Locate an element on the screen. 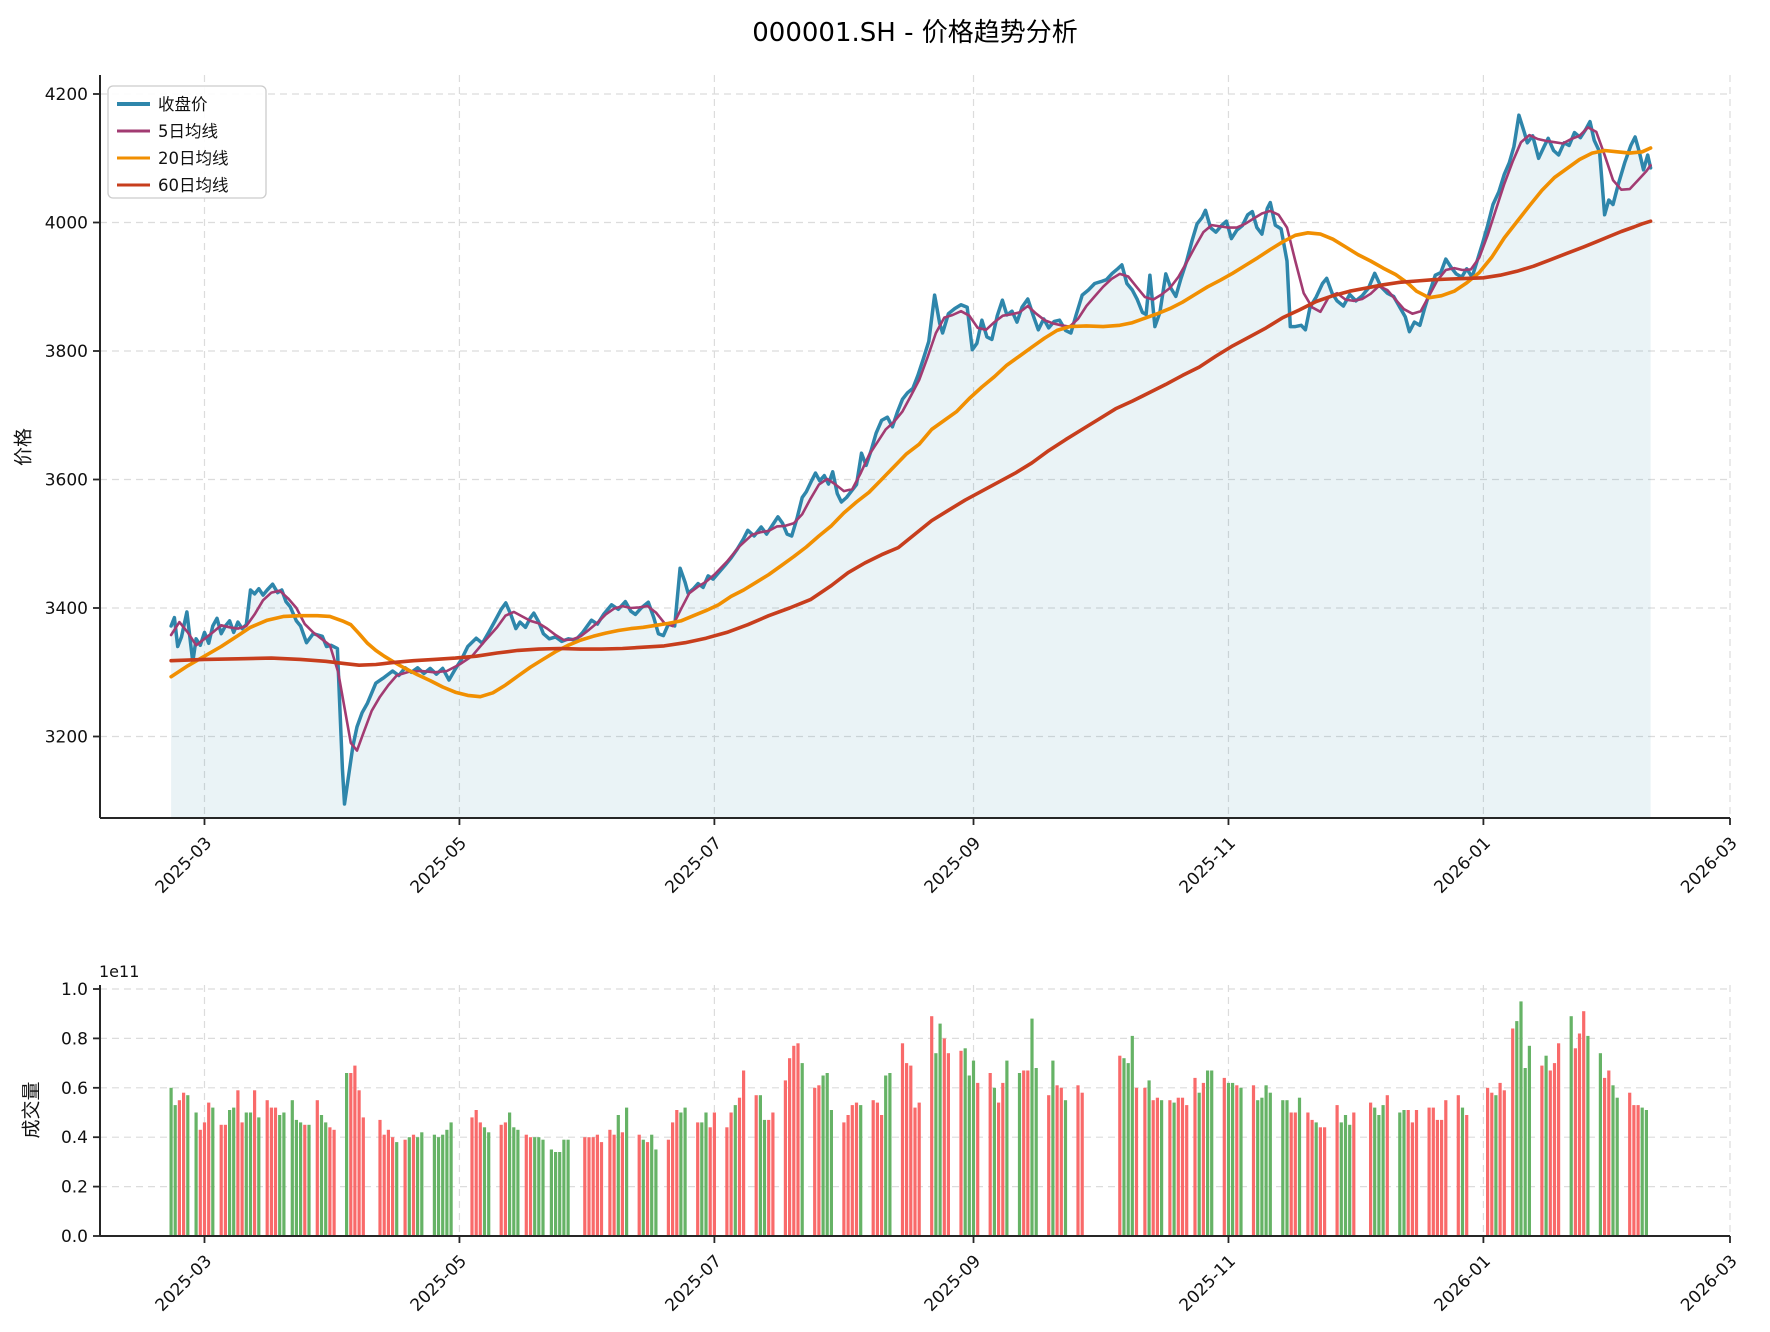 The image size is (1770, 1332). volume-y-tick-label: 1.0 is located at coordinates (74, 990).